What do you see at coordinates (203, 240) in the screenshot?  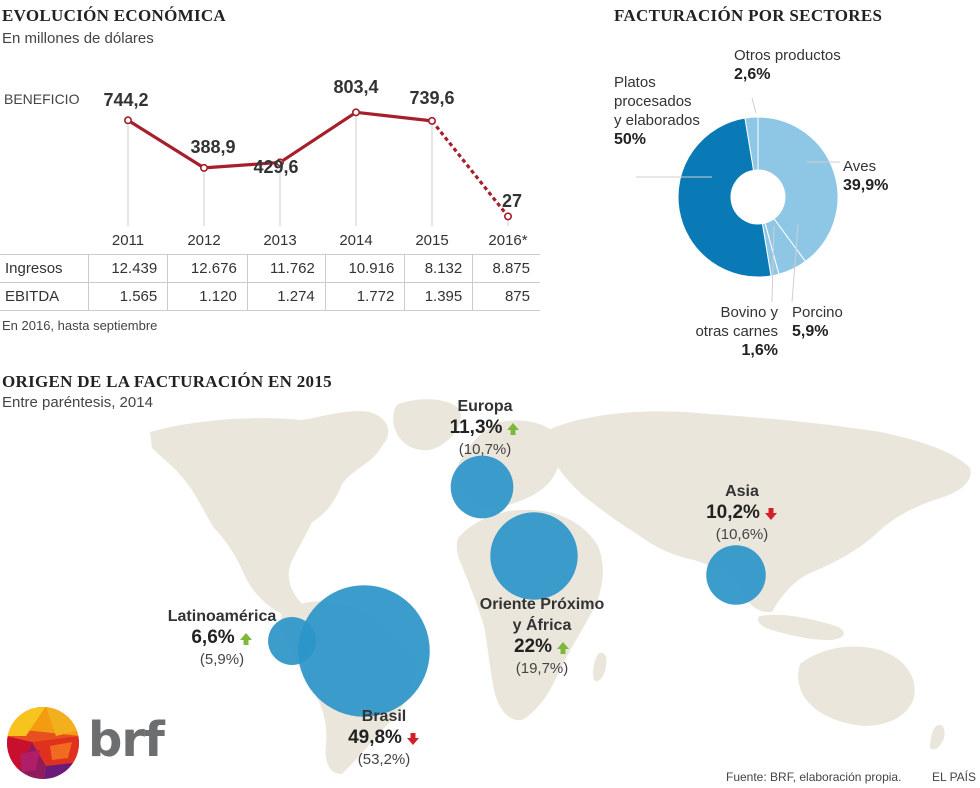 I see `x-tick-label: 2012` at bounding box center [203, 240].